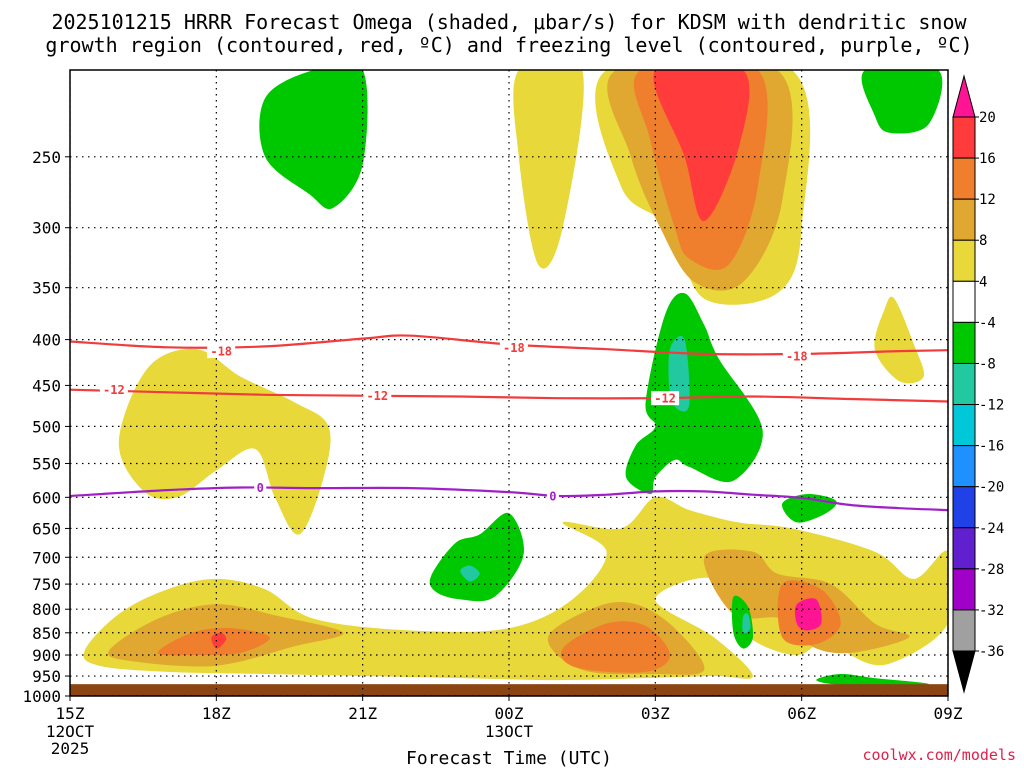 This screenshot has width=1024, height=768. I want to click on x-tick-sublabel-15Z-1: 2025, so click(70, 748).